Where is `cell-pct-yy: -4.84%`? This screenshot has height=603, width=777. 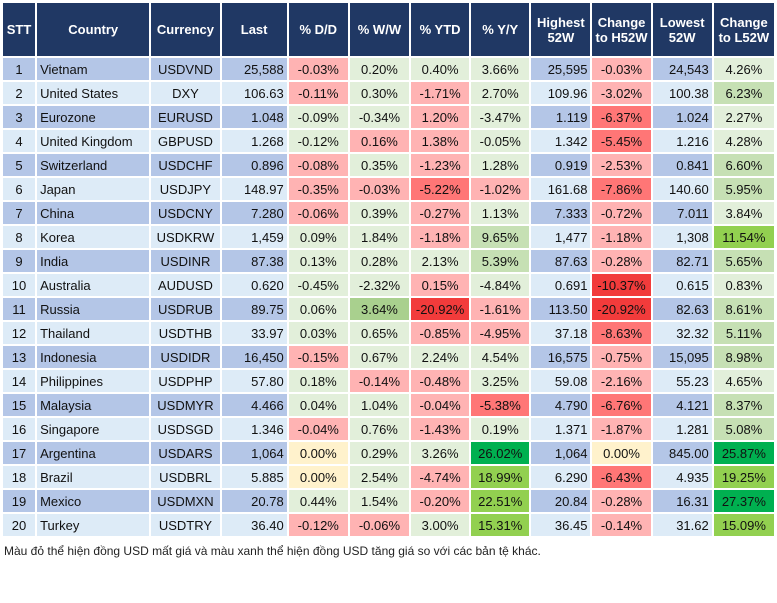 cell-pct-yy: -4.84% is located at coordinates (500, 285).